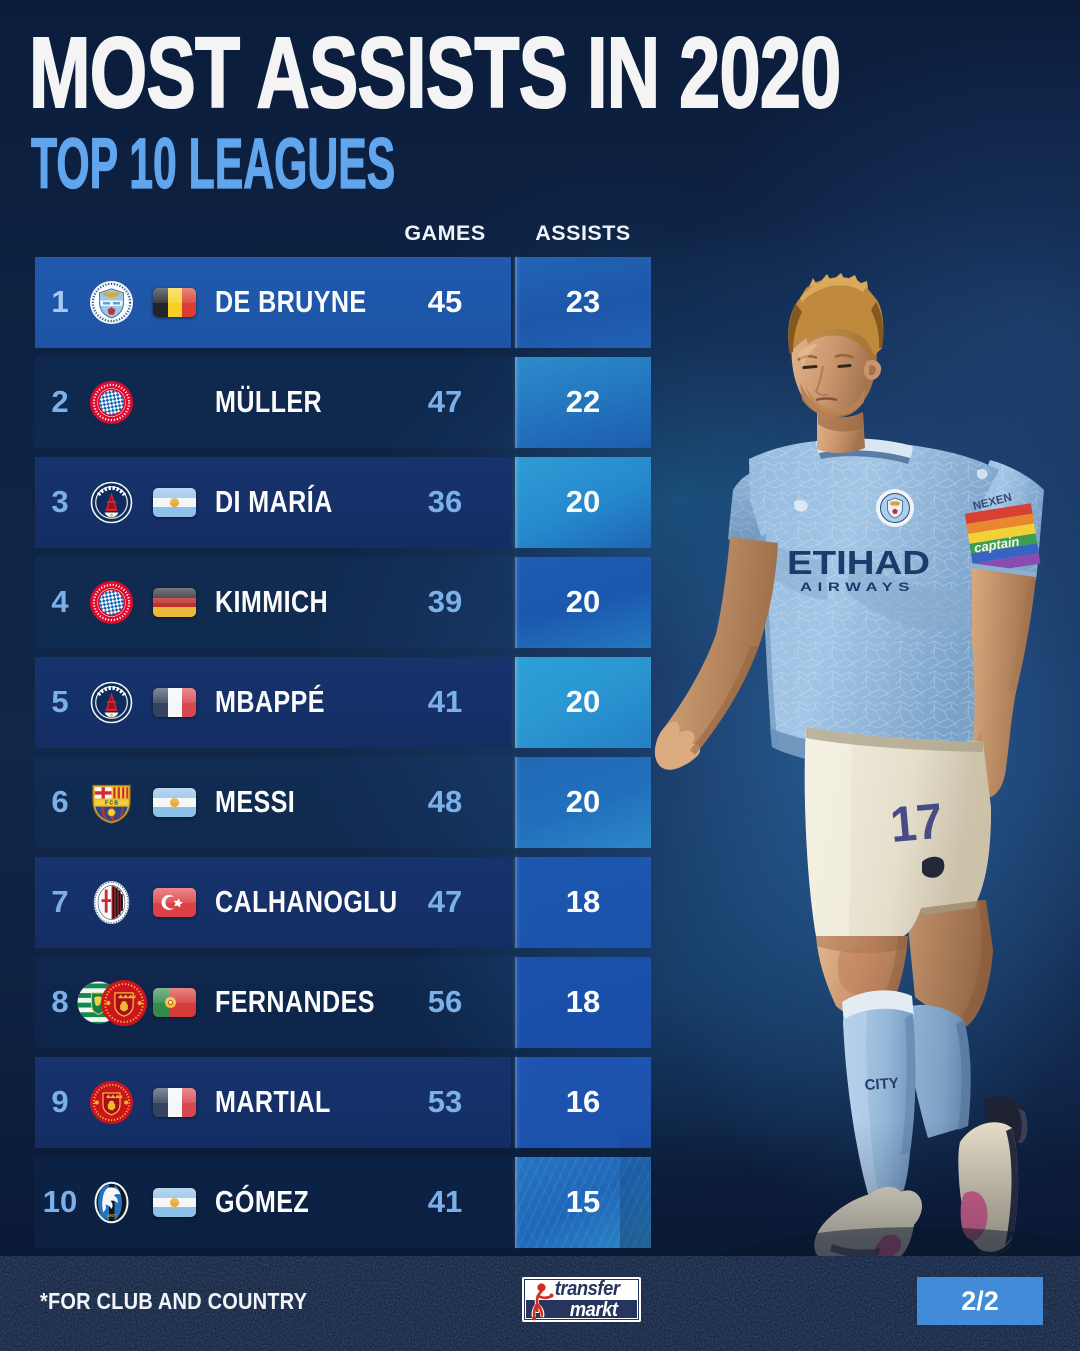 The width and height of the screenshot is (1080, 1351). Describe the element at coordinates (881, 1084) in the screenshot. I see `svg-text: CITY` at that location.